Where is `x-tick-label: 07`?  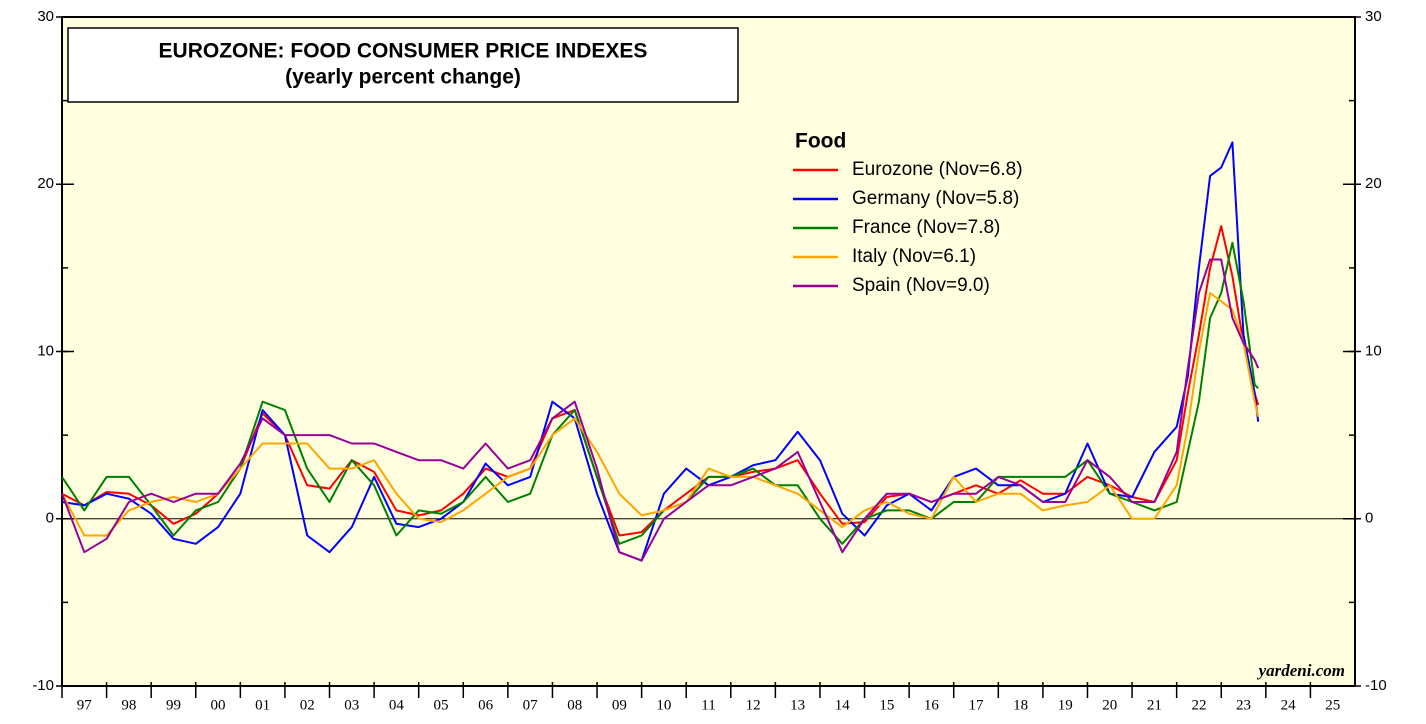 x-tick-label: 07 is located at coordinates (531, 705).